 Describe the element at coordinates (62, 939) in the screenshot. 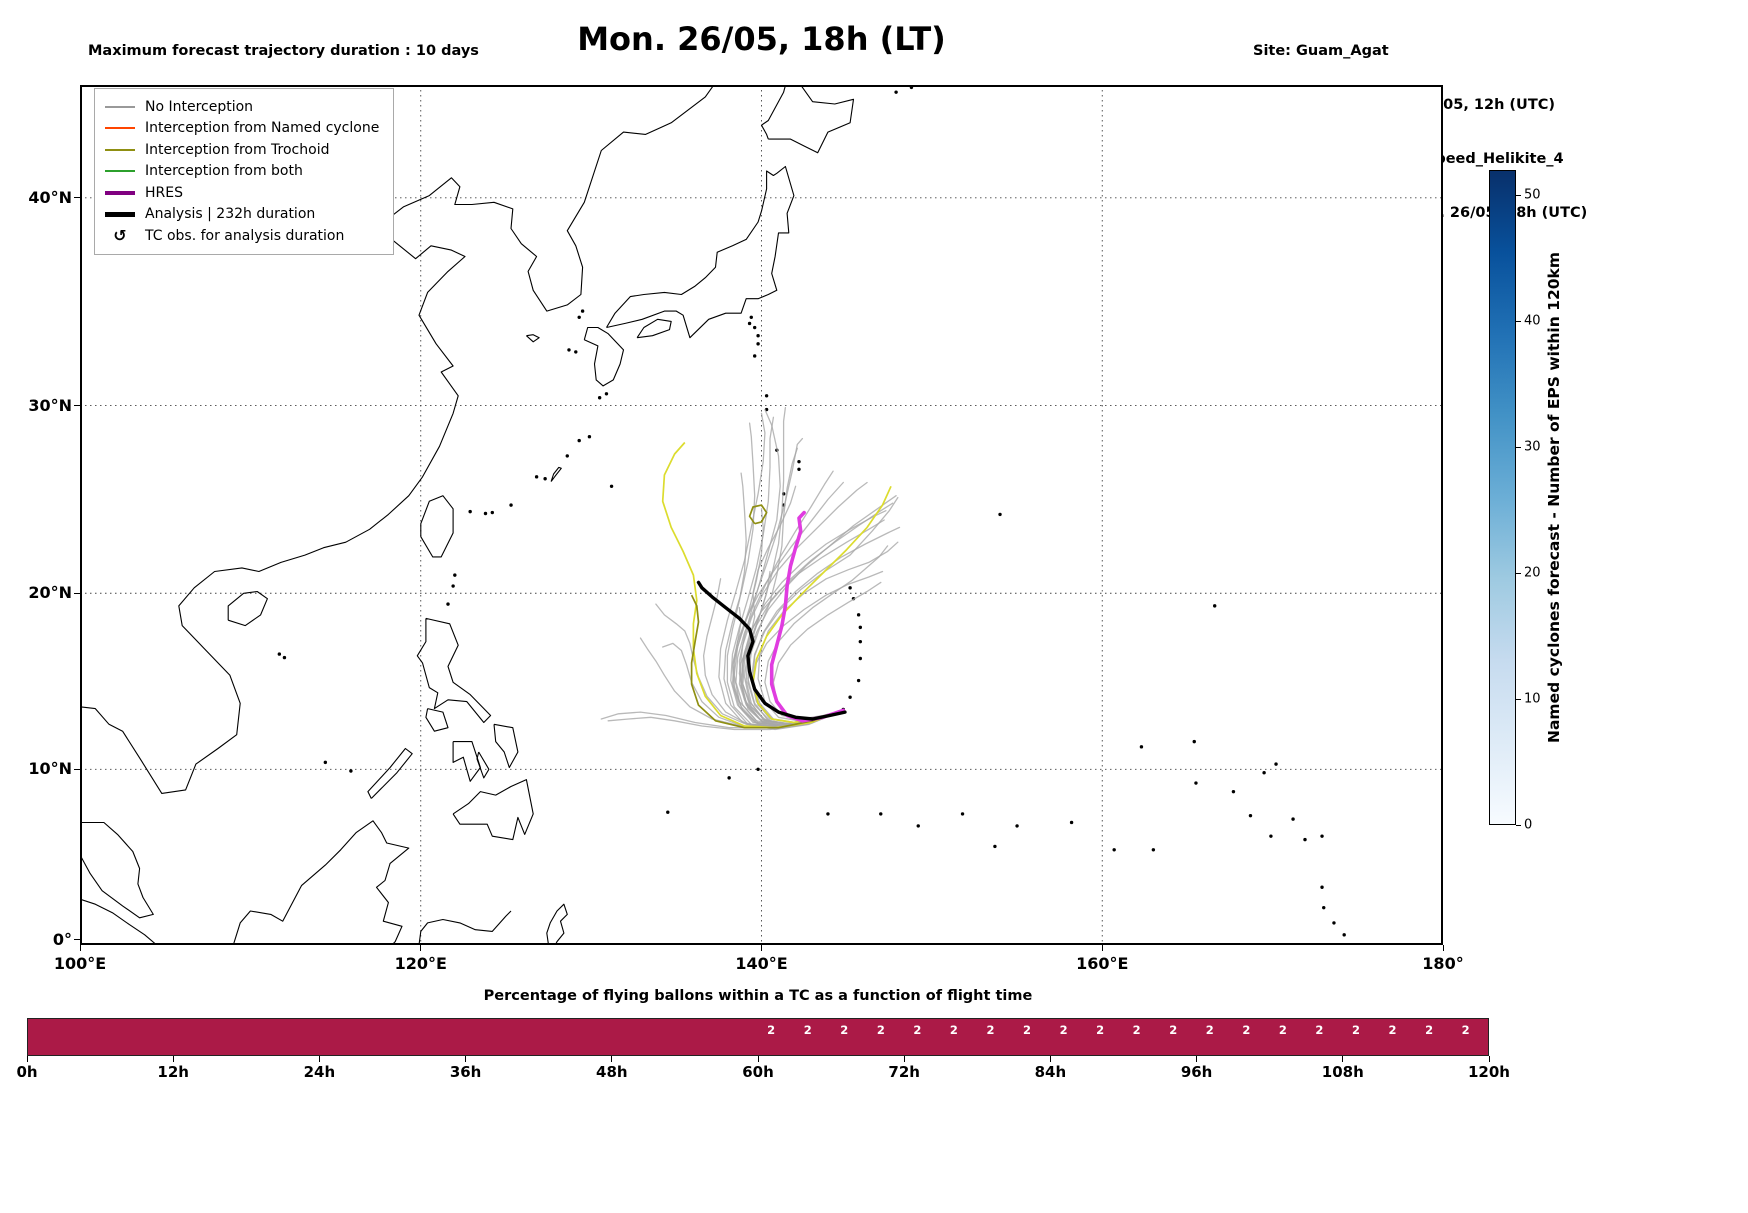

I see `lat-tick-label: 0°` at that location.